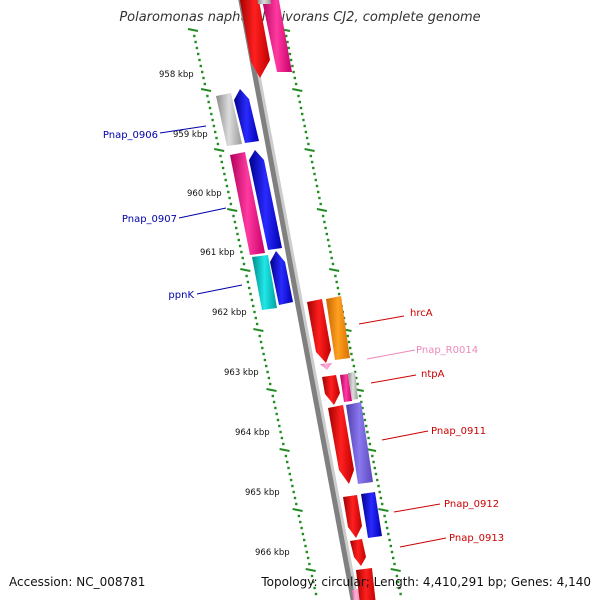 The image size is (600, 600). I want to click on accession-text: Accession: NC_008781, so click(77, 582).